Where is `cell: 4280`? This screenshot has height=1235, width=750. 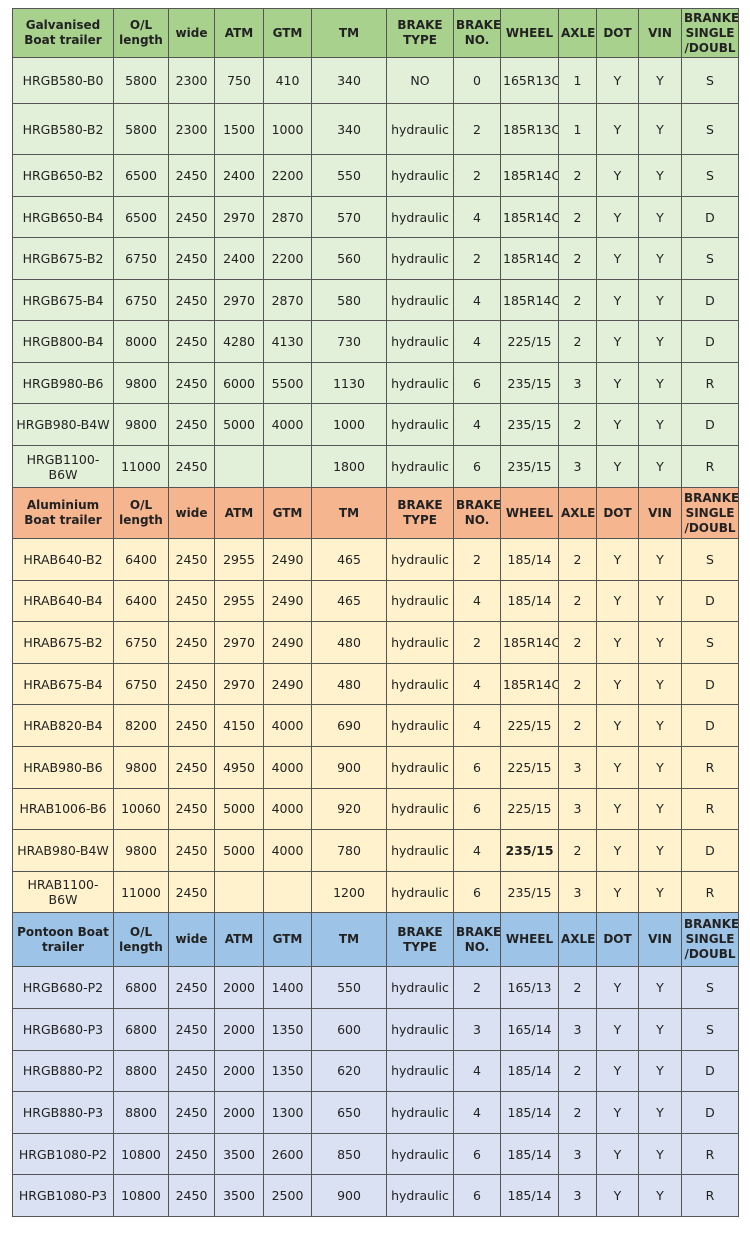
cell: 4280 is located at coordinates (239, 341).